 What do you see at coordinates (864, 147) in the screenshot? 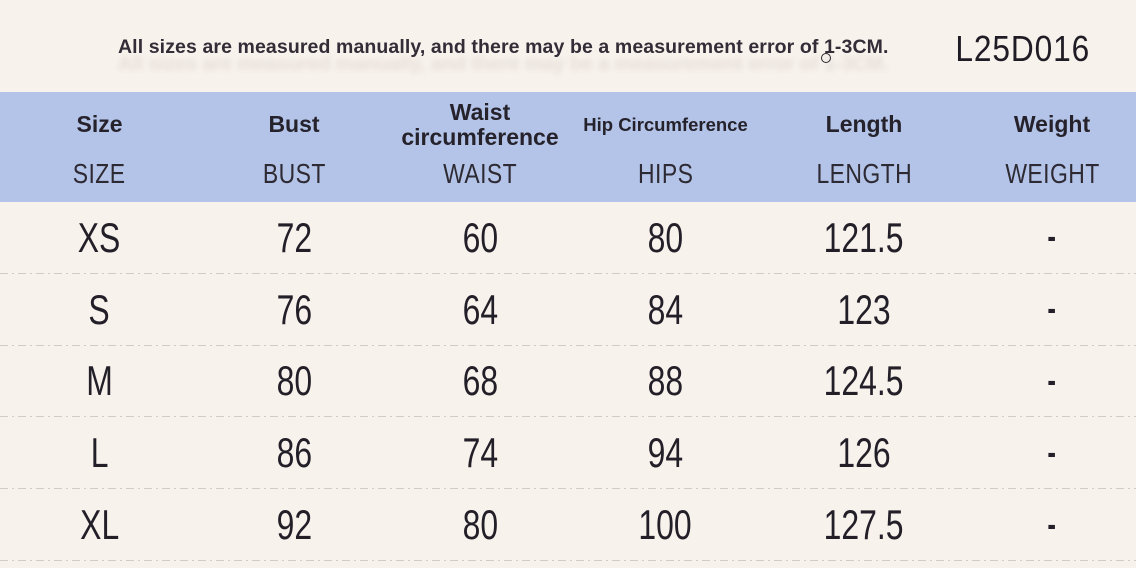
I see `header-cell-length: Length LENGTH` at bounding box center [864, 147].